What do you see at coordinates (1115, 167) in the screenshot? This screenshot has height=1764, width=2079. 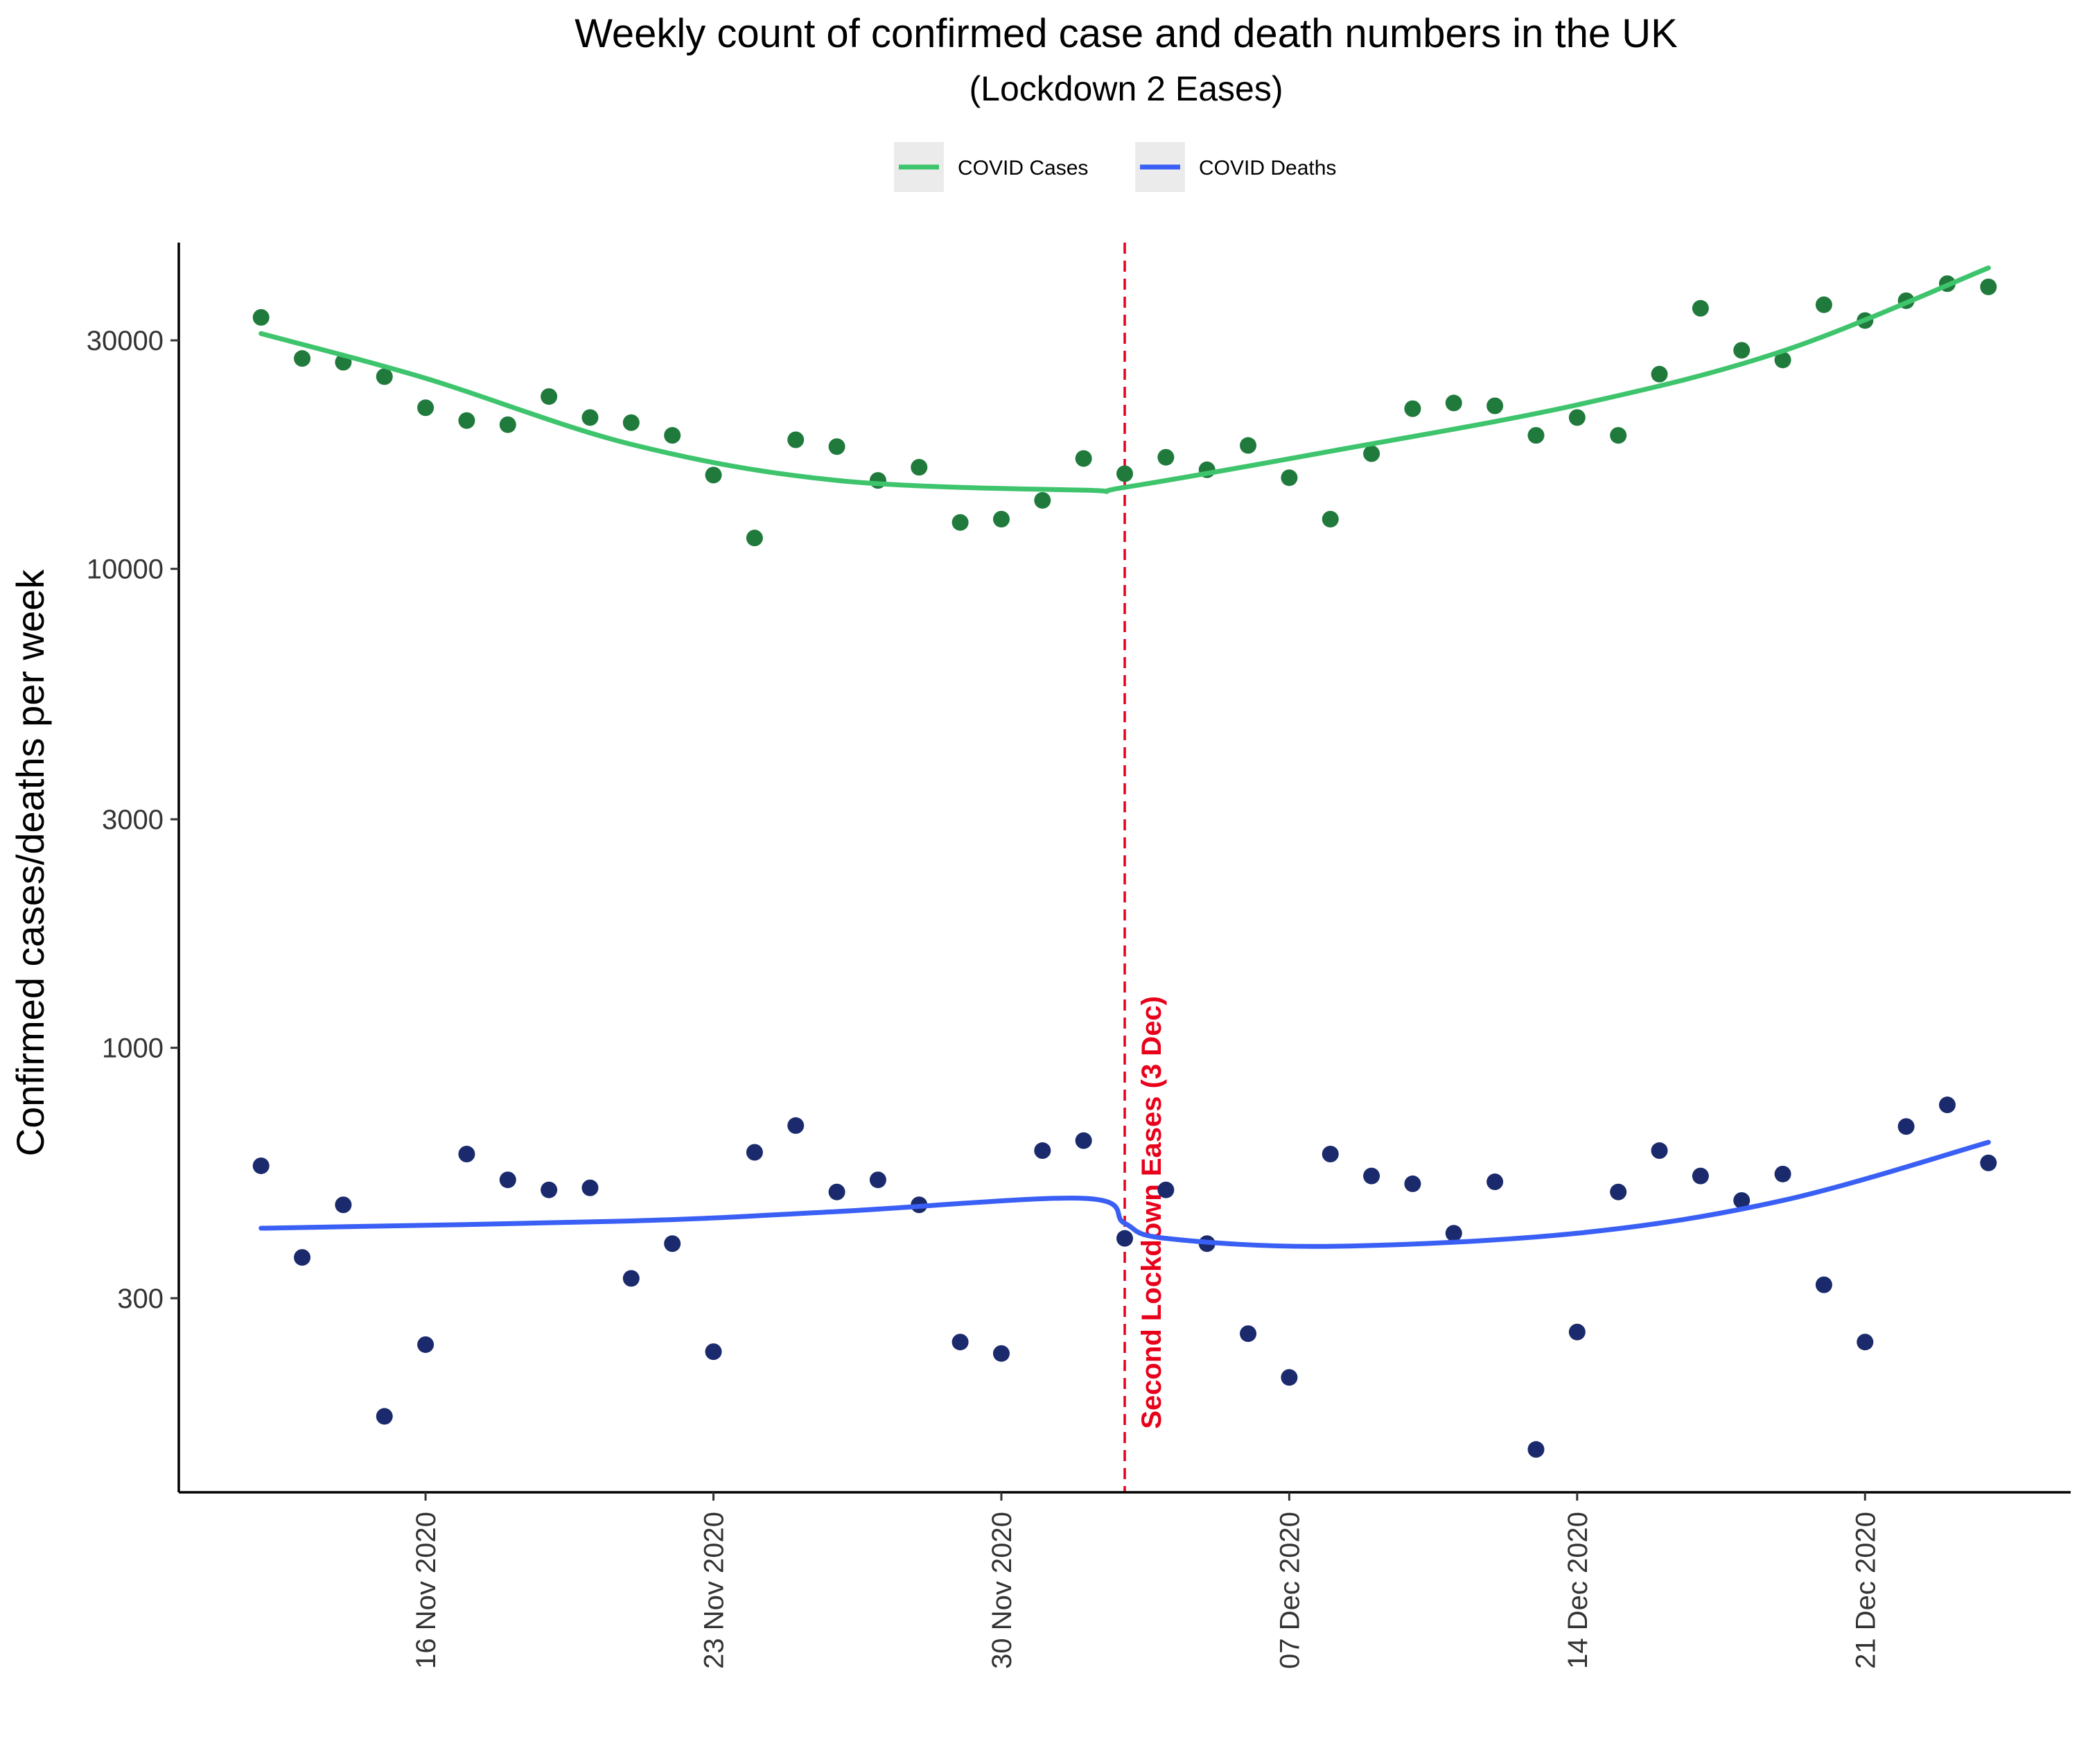 I see `legend: COVID Cases COVID Deaths` at bounding box center [1115, 167].